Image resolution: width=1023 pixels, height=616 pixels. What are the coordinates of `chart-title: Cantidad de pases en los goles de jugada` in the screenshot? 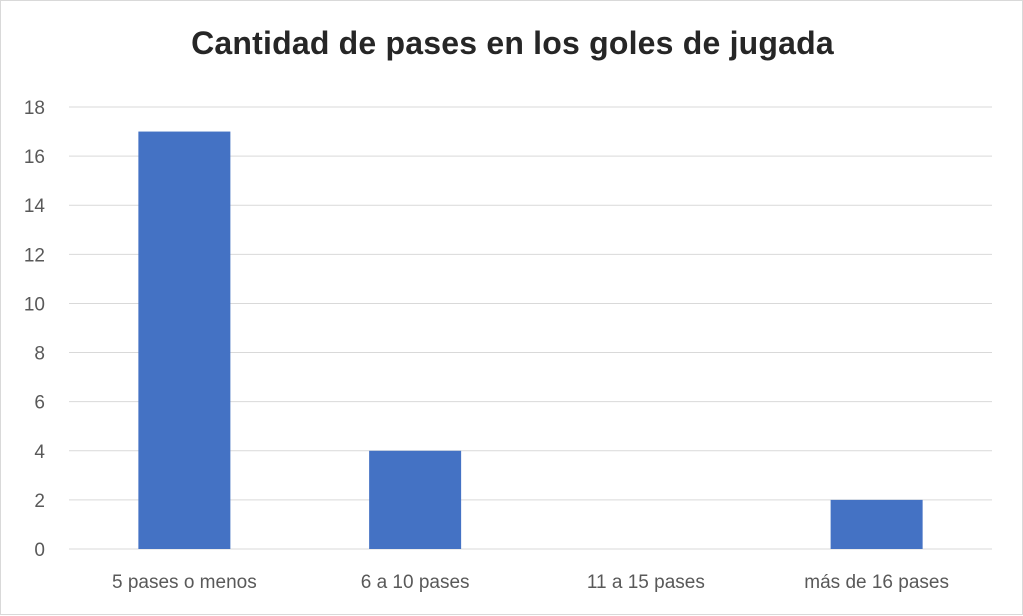 It's located at (512, 43).